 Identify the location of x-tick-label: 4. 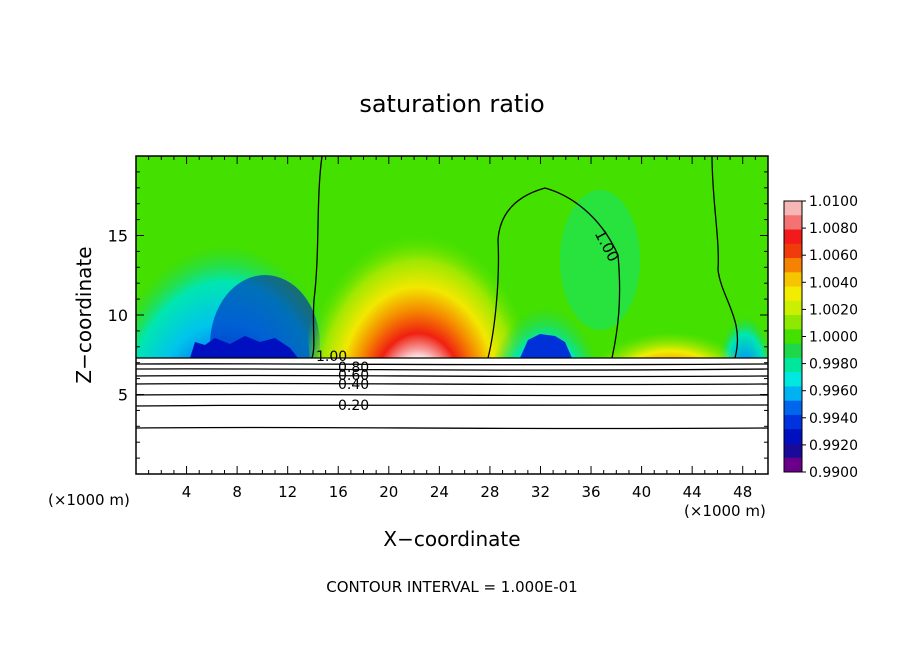
(187, 492).